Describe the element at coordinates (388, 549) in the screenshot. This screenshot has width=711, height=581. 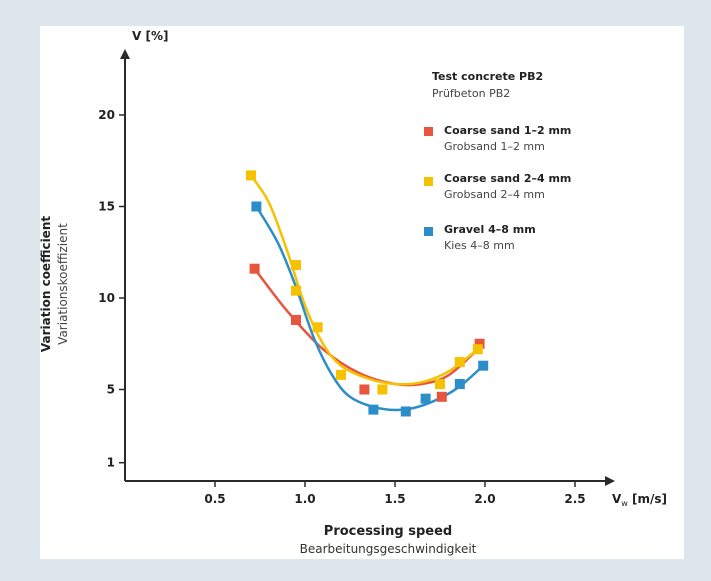
I see `x-axis-subtitle: Bearbeitungsgeschwindigkeit` at that location.